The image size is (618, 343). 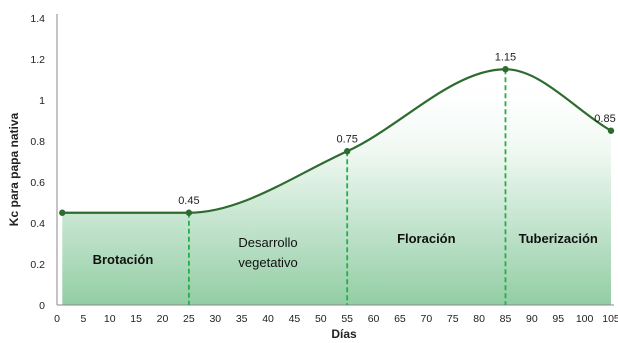 I want to click on x-tick-label: 75, so click(x=453, y=319).